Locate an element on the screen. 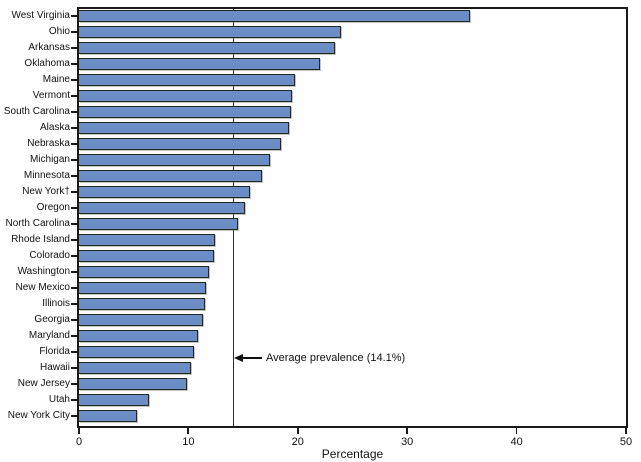 Image resolution: width=641 pixels, height=462 pixels. y-label-new-jersey: New Jersey is located at coordinates (43, 383).